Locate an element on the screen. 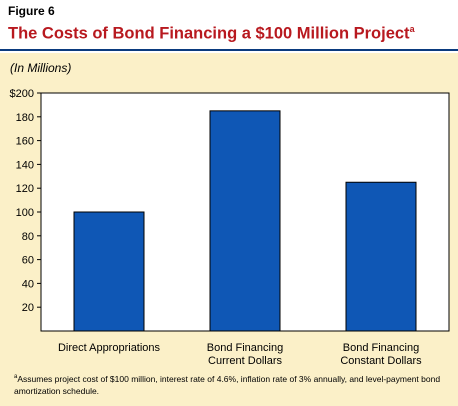 This screenshot has width=458, height=406. x-category-label: Current Dollars is located at coordinates (245, 361).